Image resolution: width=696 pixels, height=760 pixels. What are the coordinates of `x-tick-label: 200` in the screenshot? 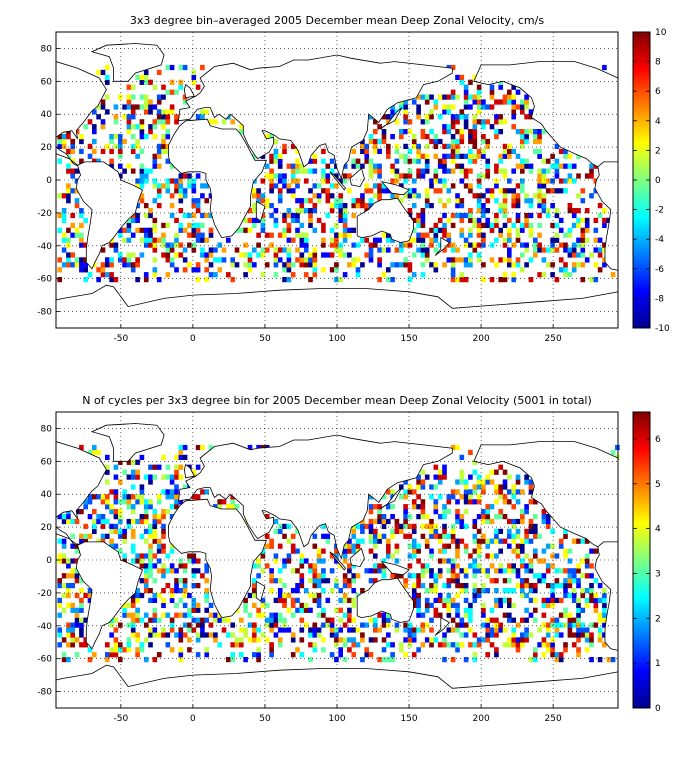 It's located at (481, 719).